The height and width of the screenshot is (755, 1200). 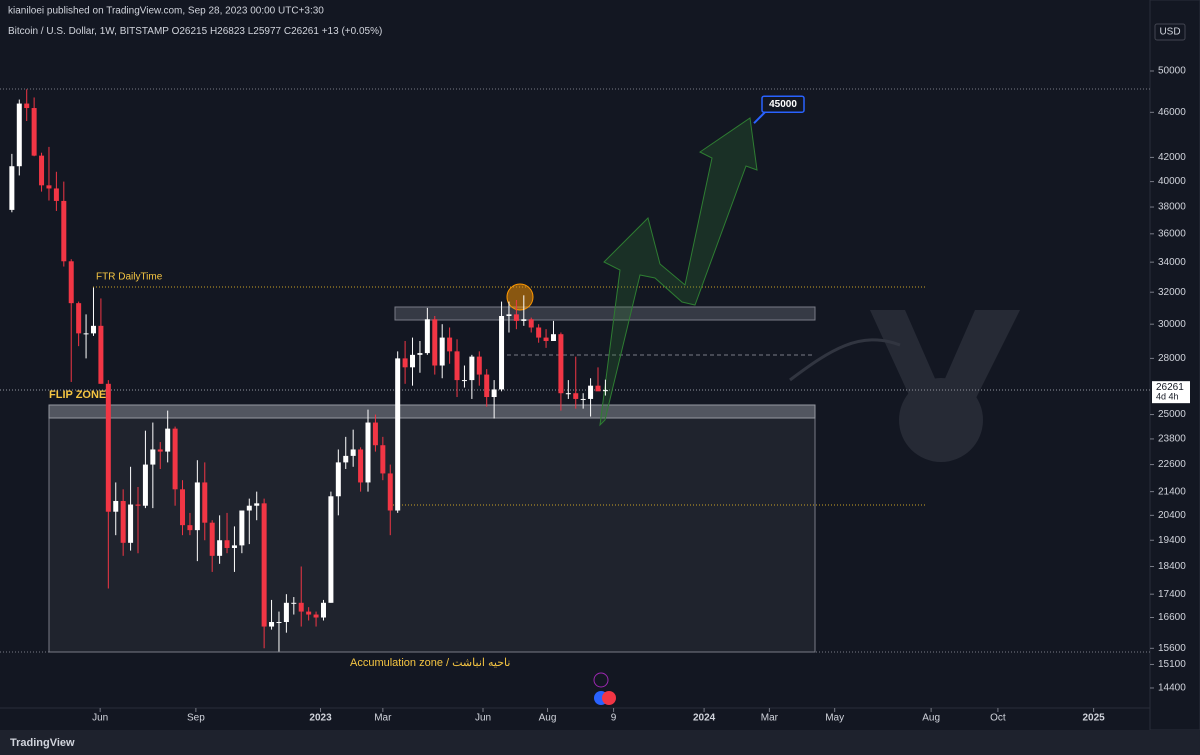 I want to click on y-tick-label: 32000, so click(x=1172, y=292).